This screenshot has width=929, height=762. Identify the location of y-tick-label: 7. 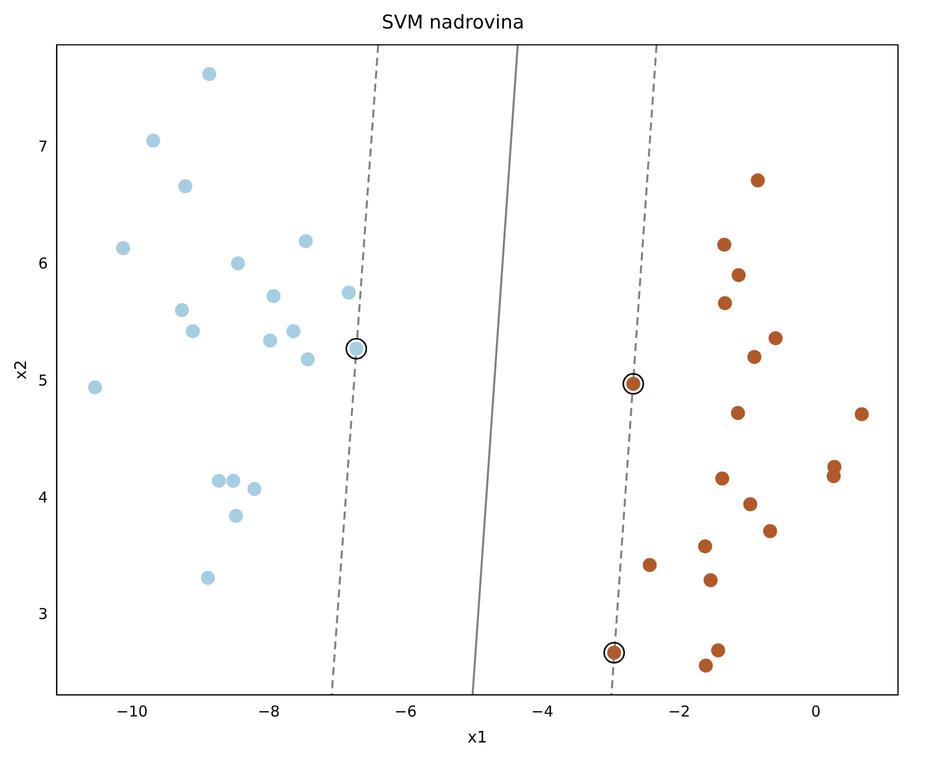
(43, 147).